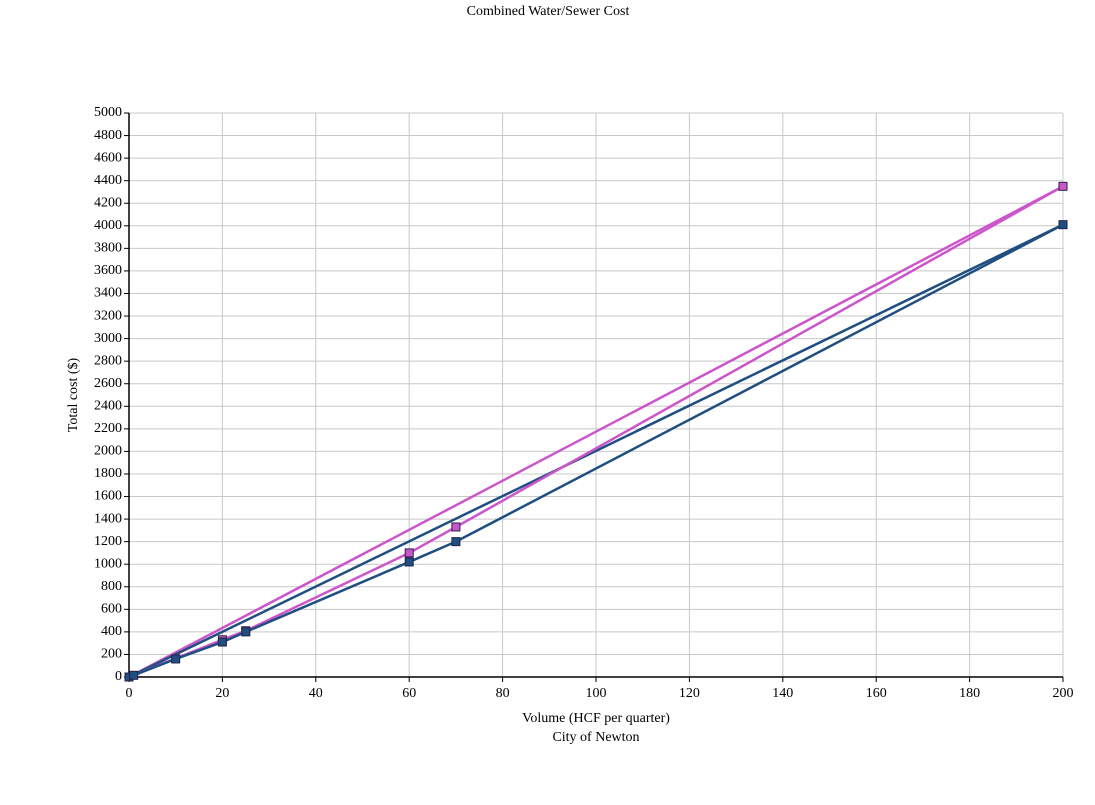 This screenshot has width=1095, height=805. I want to click on y-tick-label: 5000, so click(108, 112).